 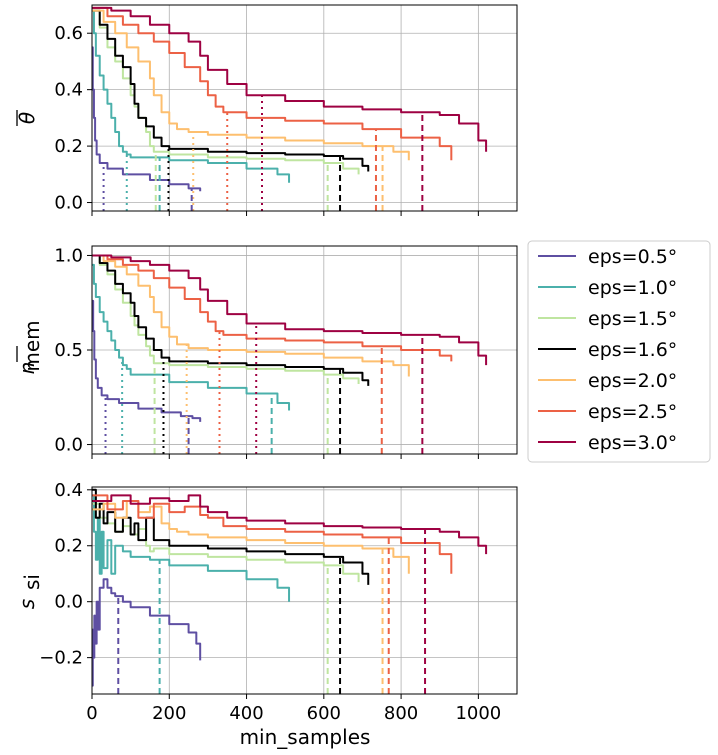 I want to click on legend-entry: eps=2.0°, so click(x=607, y=381).